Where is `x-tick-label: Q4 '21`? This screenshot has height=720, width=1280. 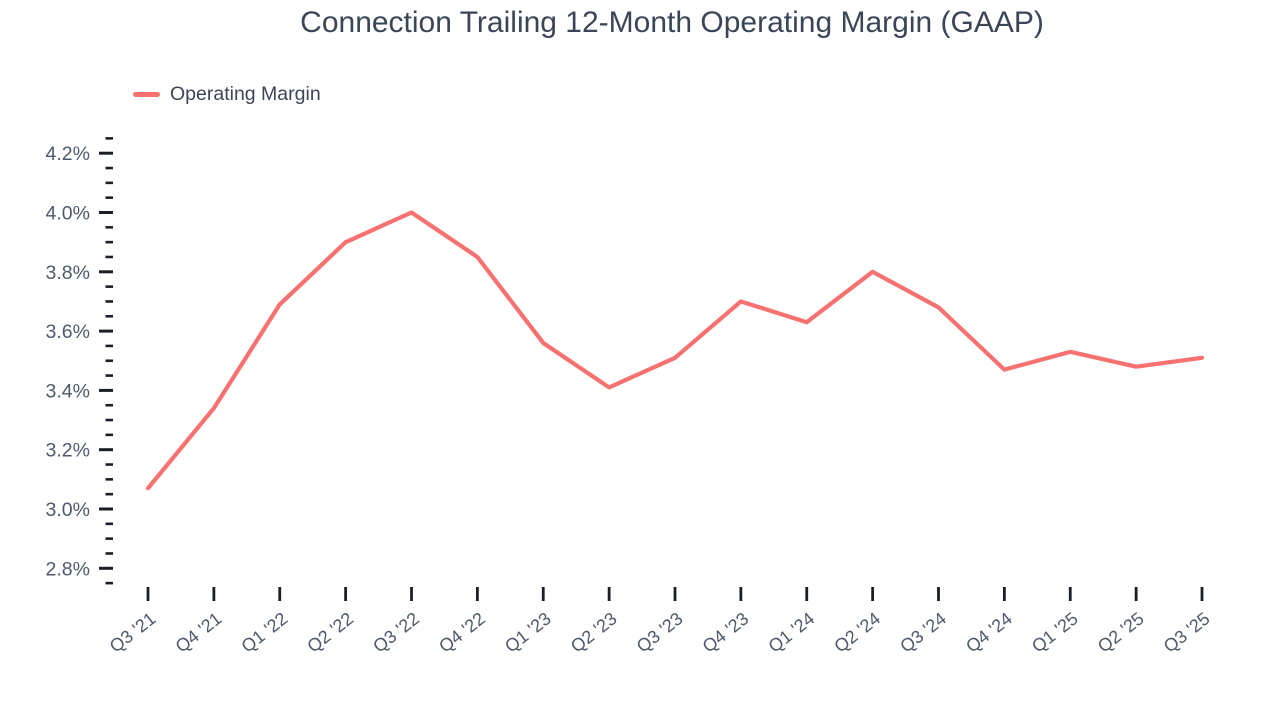 x-tick-label: Q4 '21 is located at coordinates (199, 632).